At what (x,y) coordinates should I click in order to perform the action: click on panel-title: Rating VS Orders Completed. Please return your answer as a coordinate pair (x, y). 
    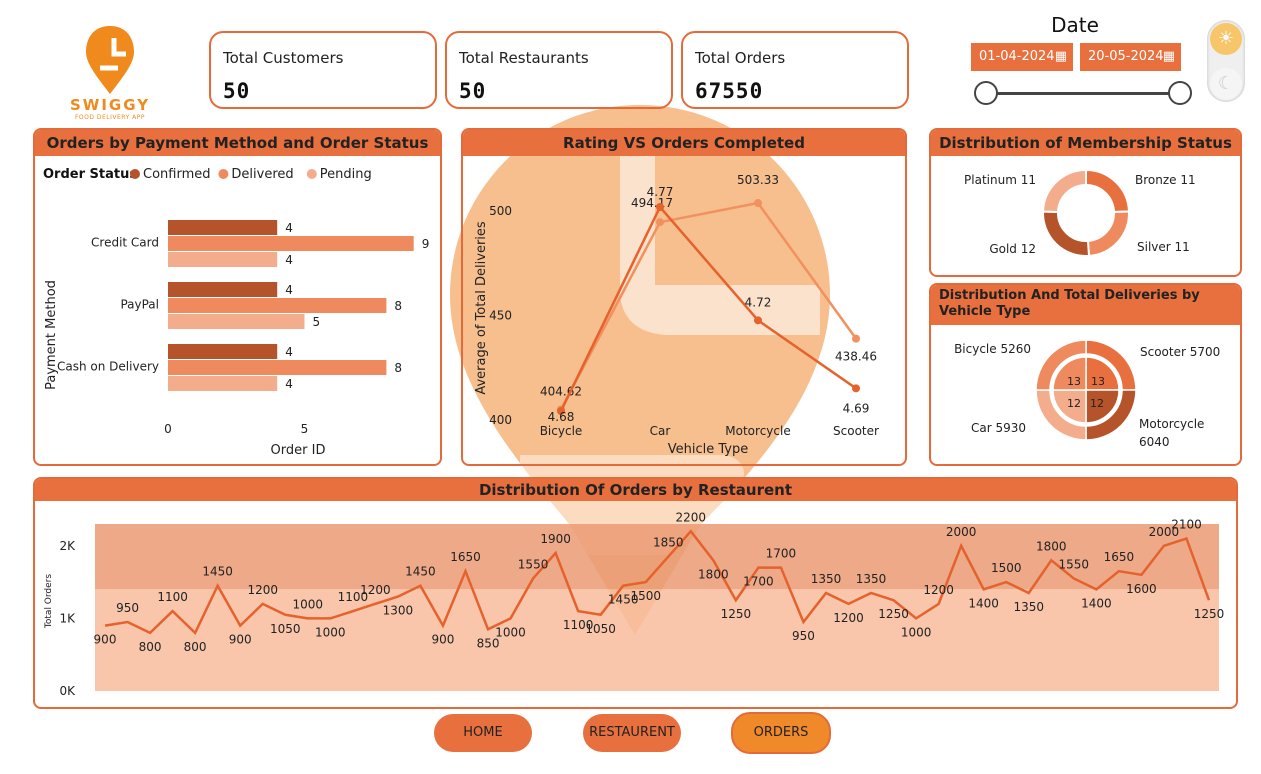
    Looking at the image, I should click on (684, 143).